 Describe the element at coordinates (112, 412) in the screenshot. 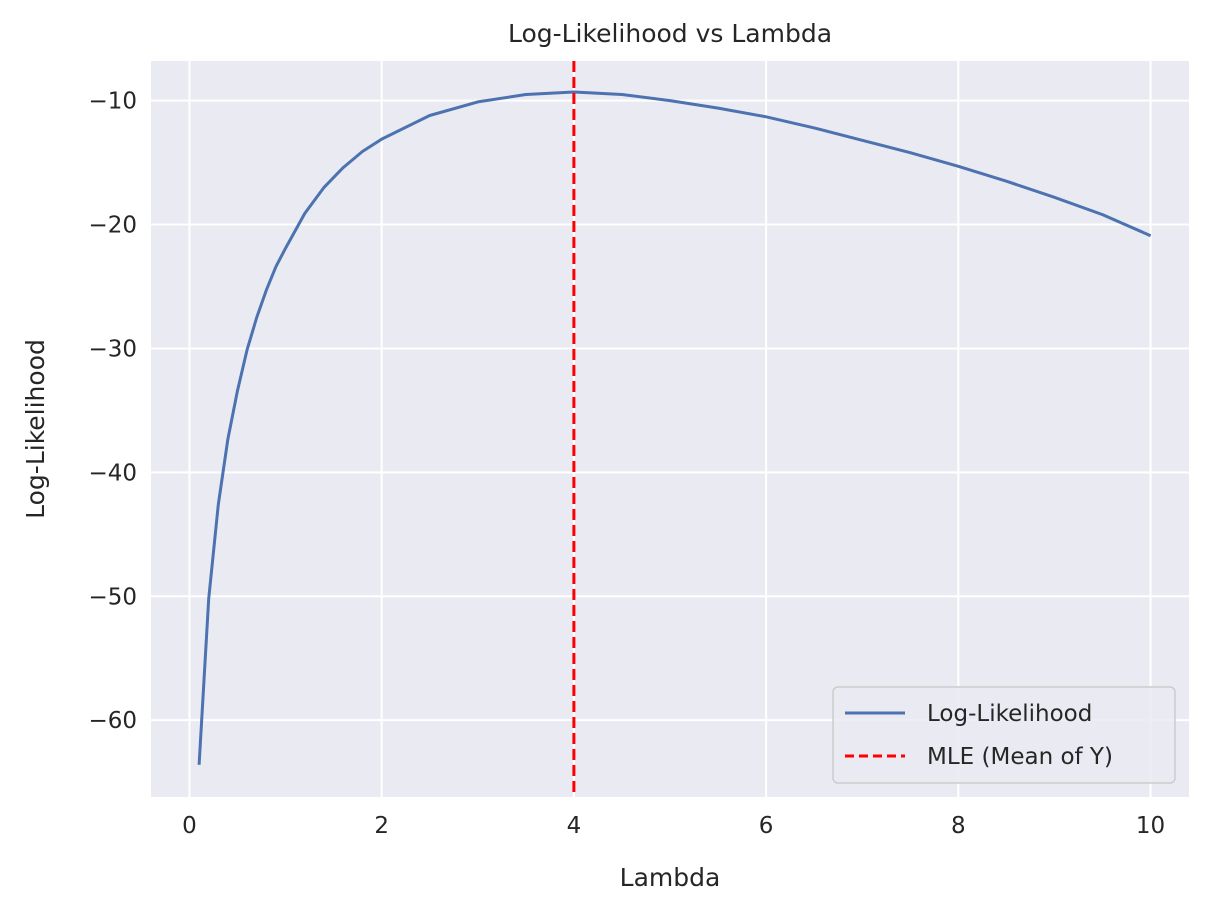

I see `y-tick-labels: −60 −50 −40 −30 −20 −10` at that location.